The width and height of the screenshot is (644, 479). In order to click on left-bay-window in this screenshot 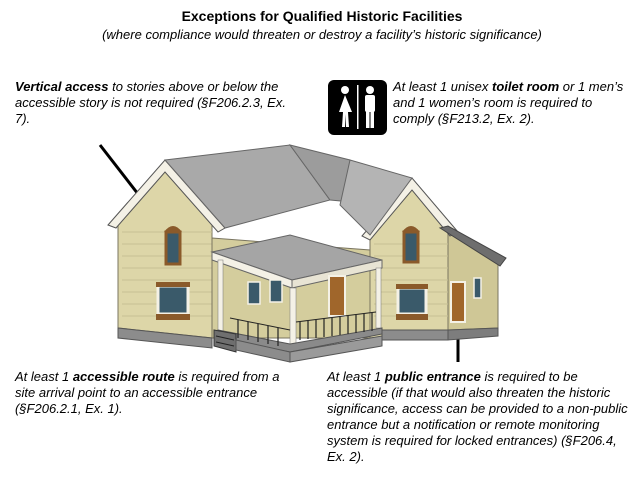, I will do `click(173, 300)`.